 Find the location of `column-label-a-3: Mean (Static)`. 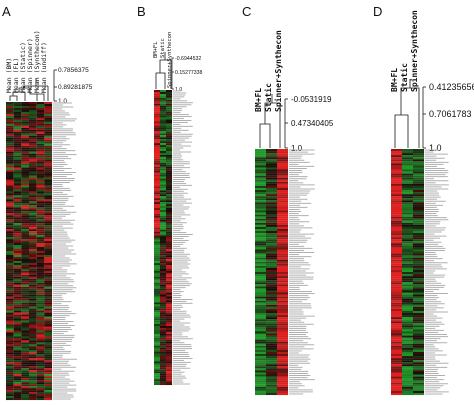

column-label-a-3: Mean (Static) is located at coordinates (23, 67).